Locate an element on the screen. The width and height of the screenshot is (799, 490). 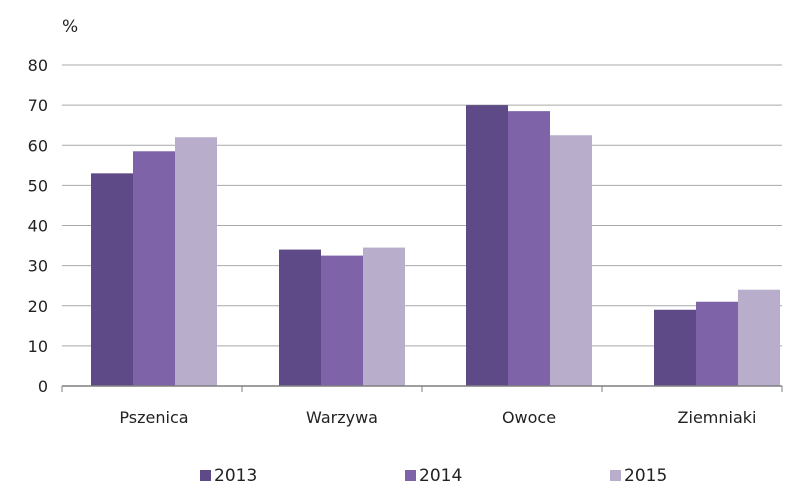
legend-label: 2013 is located at coordinates (235, 476).